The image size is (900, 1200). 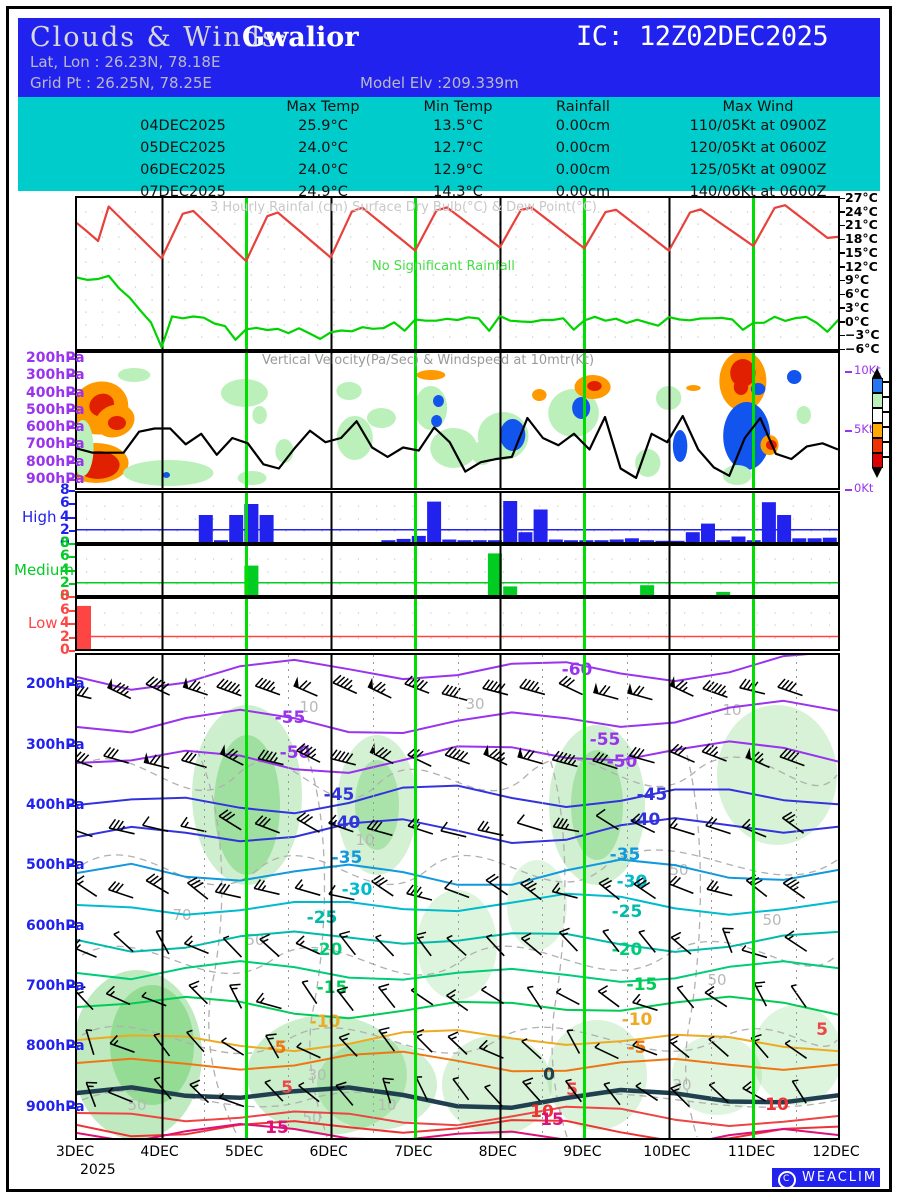 What do you see at coordinates (159, 1152) in the screenshot?
I see `x-axis-tick-label: 4DEC` at bounding box center [159, 1152].